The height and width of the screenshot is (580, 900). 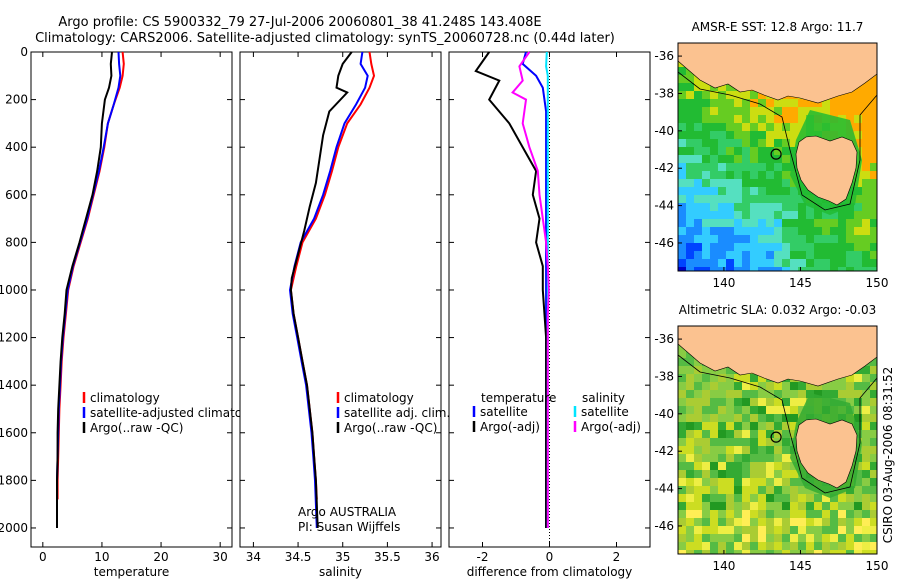 What do you see at coordinates (826, 453) in the screenshot?
I see `tasmania` at bounding box center [826, 453].